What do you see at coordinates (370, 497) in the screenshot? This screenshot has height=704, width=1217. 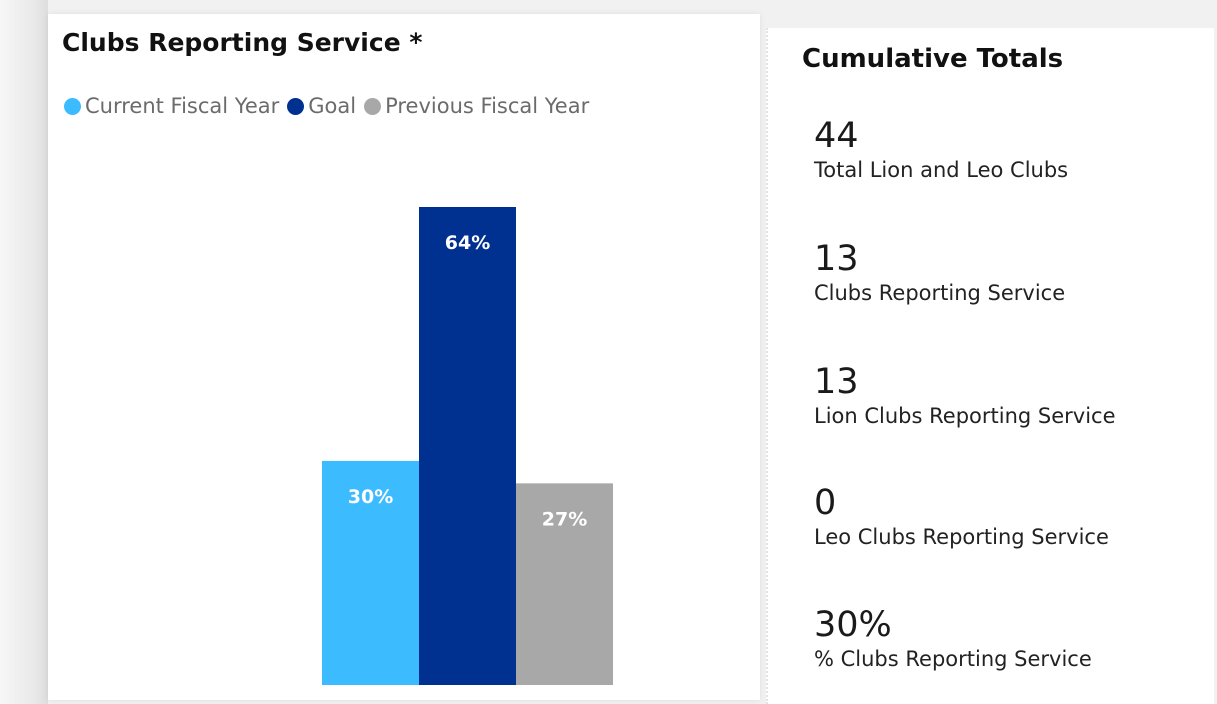 I see `bar-data-label: 30%` at bounding box center [370, 497].